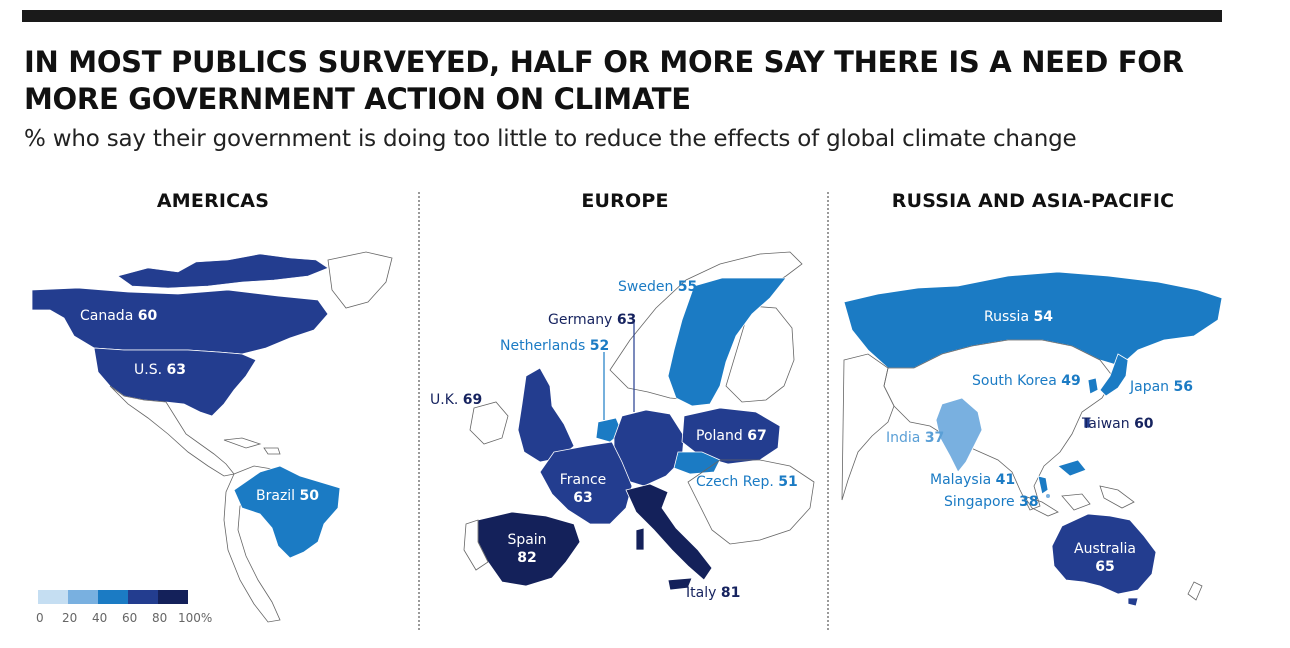  Describe the element at coordinates (287, 496) in the screenshot. I see `label-brazil: Brazil 50` at that location.